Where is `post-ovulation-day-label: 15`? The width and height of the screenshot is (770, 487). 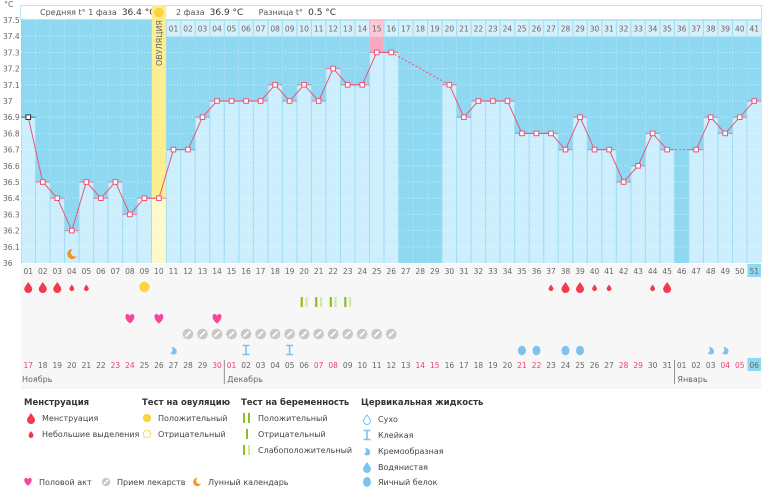
post-ovulation-day-label: 15 is located at coordinates (377, 29).